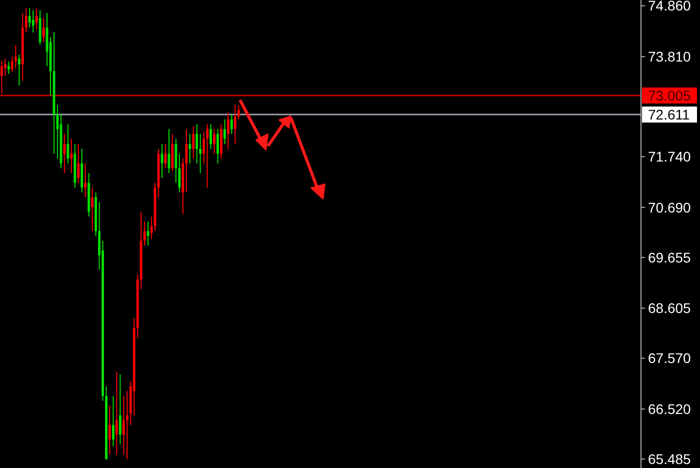 The width and height of the screenshot is (700, 468). Describe the element at coordinates (670, 358) in the screenshot. I see `y-tick-label: 67.570` at that location.